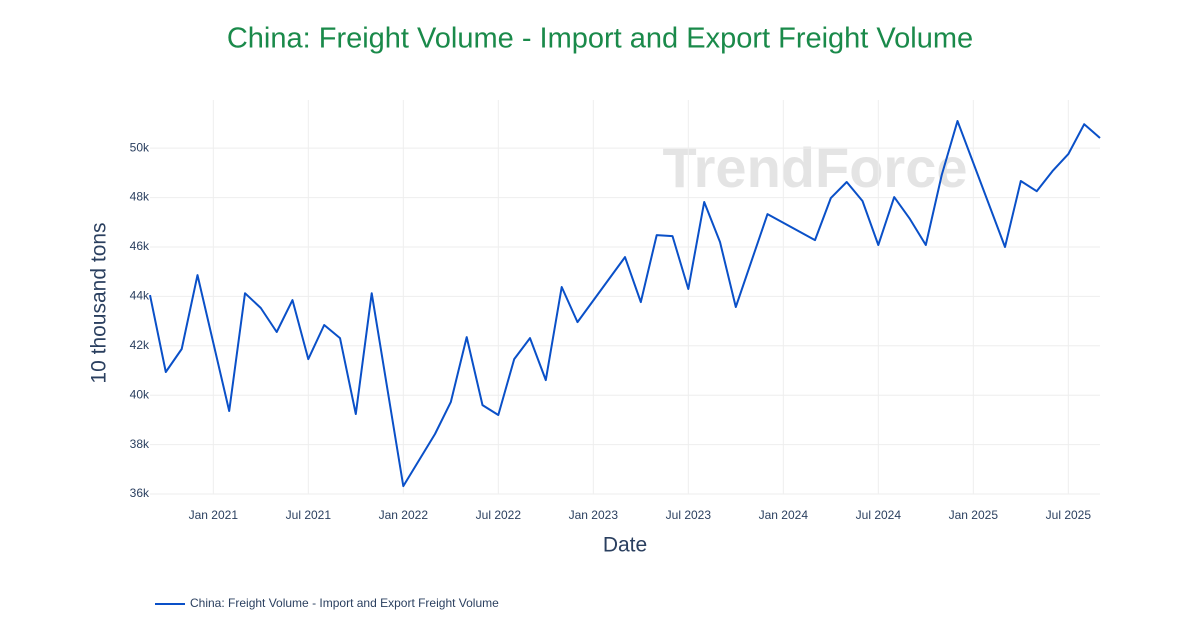  I want to click on y-tick-label: 50k, so click(140, 147).